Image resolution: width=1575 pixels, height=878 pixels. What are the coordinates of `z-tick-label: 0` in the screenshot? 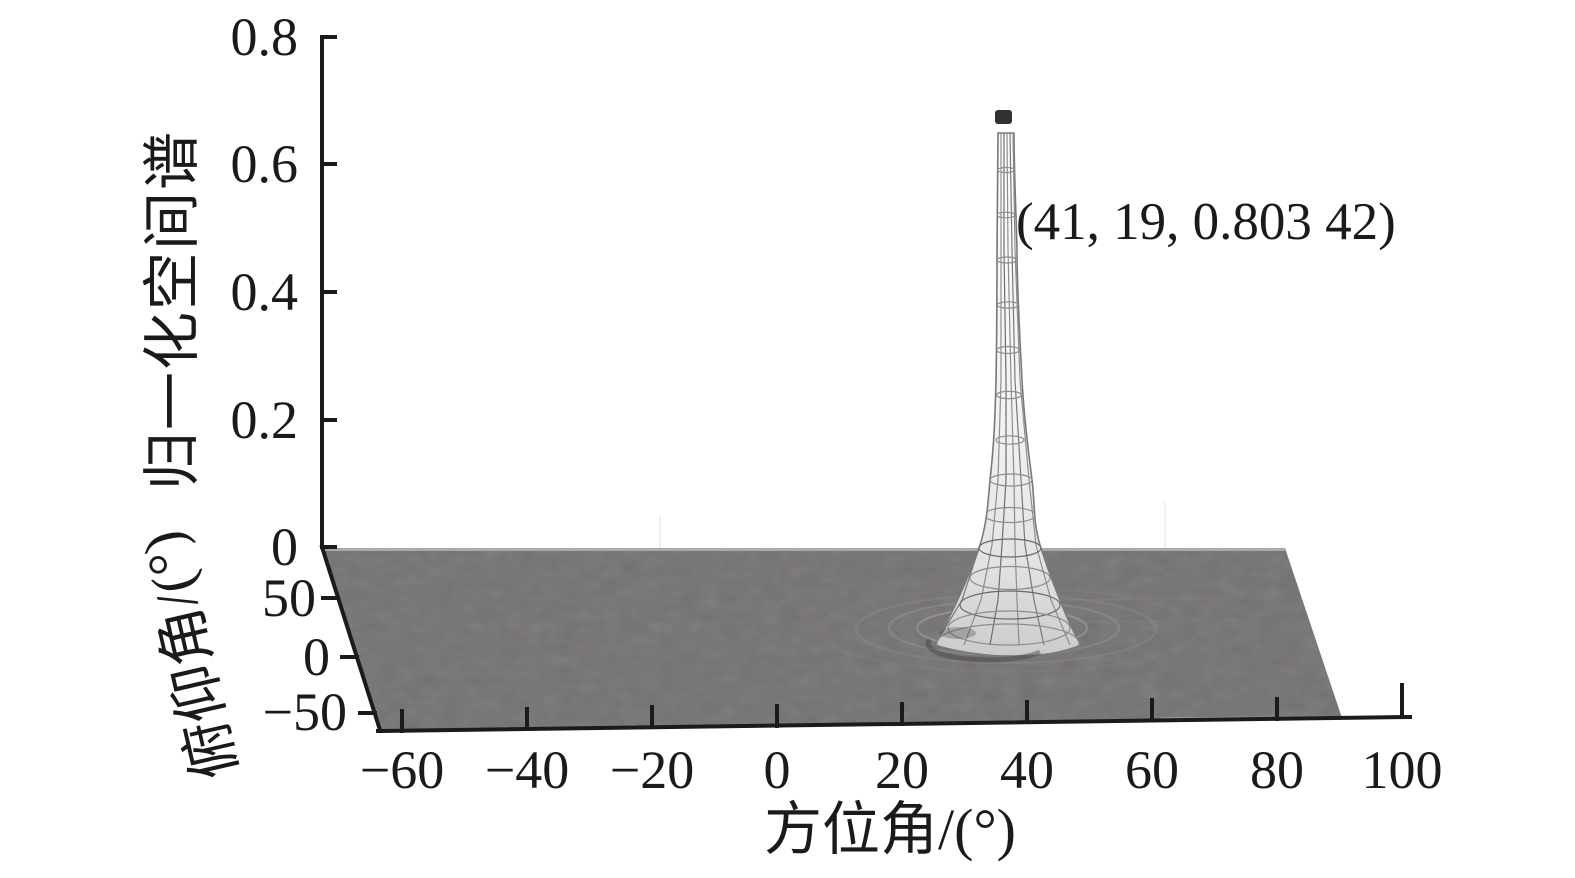 It's located at (284, 547).